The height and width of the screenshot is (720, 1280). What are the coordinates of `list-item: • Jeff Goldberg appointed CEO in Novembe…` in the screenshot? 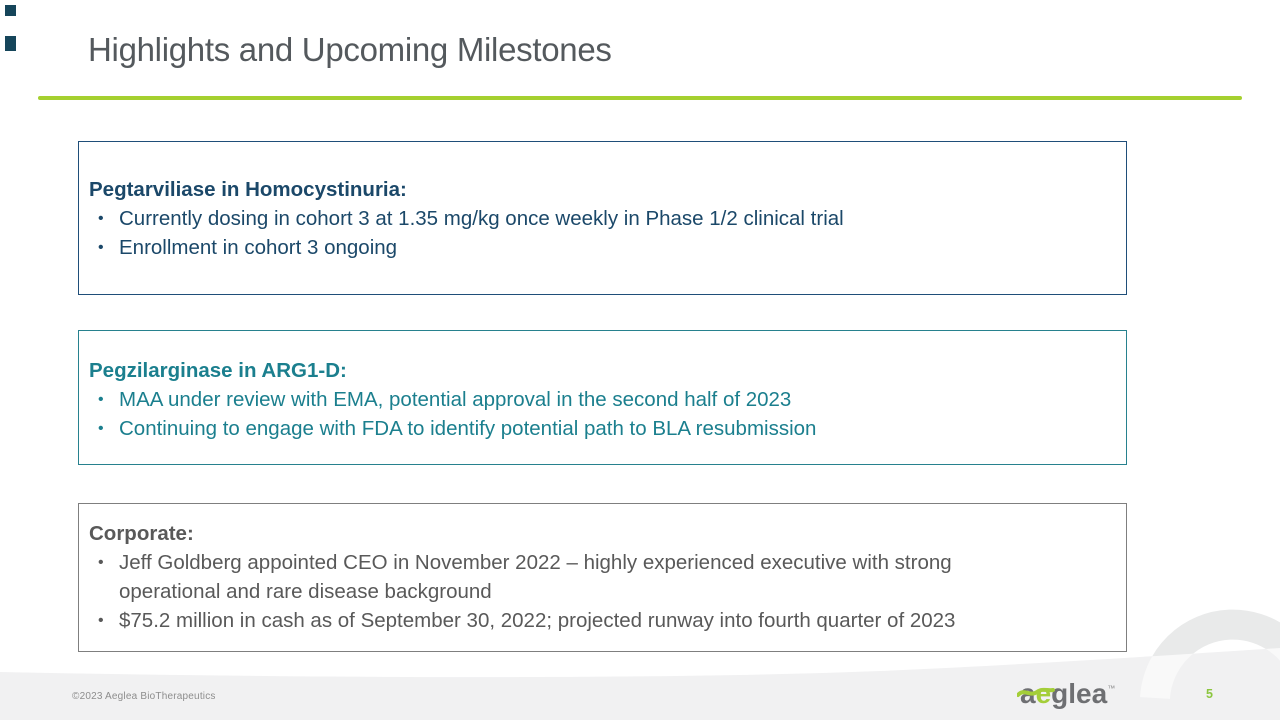 It's located at (612, 577).